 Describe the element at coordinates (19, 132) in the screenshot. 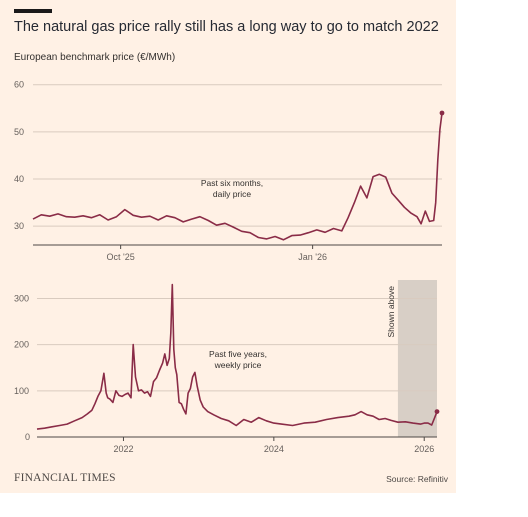

I see `top-y-tick-label-50: 50` at that location.